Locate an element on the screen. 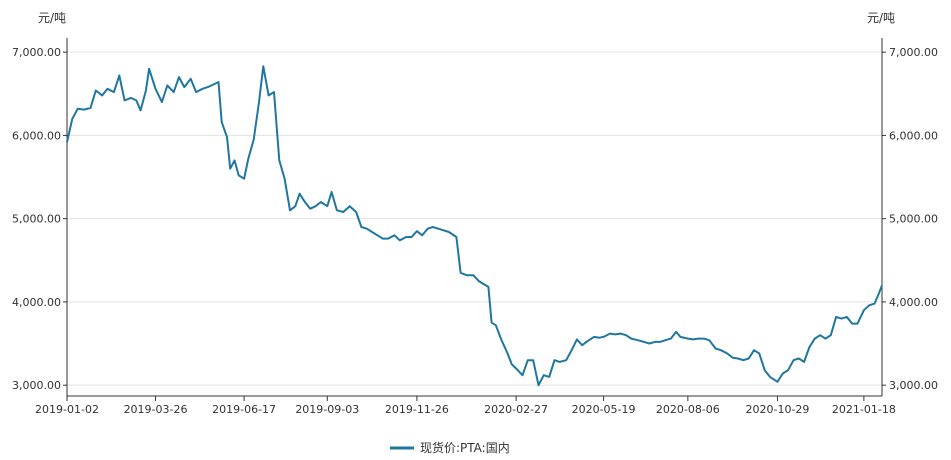  y-tick-label-right: 4,000.00 is located at coordinates (913, 302).